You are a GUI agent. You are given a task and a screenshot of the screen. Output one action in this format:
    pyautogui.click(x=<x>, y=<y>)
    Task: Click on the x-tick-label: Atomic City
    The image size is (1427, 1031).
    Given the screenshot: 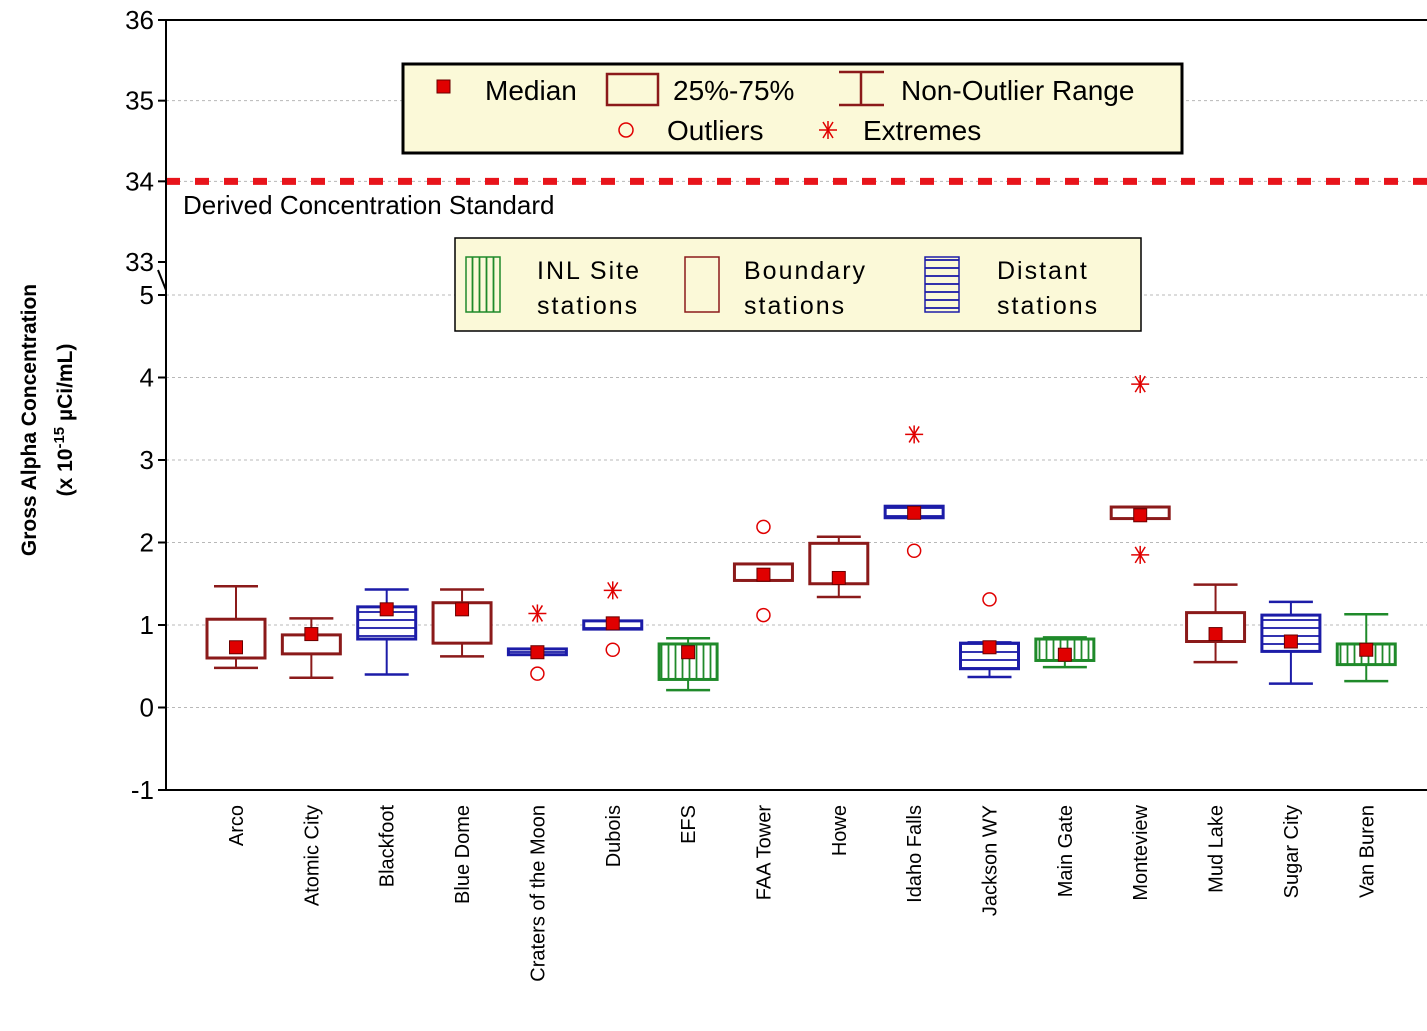 What is the action you would take?
    pyautogui.click(x=312, y=855)
    